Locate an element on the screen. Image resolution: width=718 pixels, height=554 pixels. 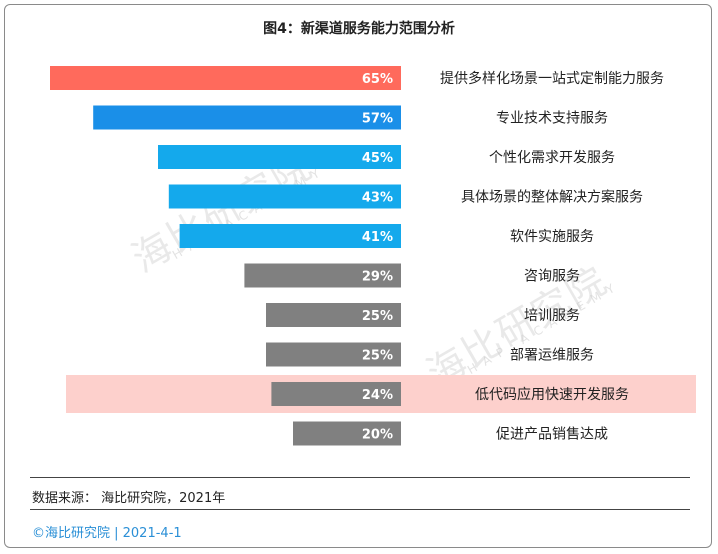
source-divider-top is located at coordinates (360, 477).